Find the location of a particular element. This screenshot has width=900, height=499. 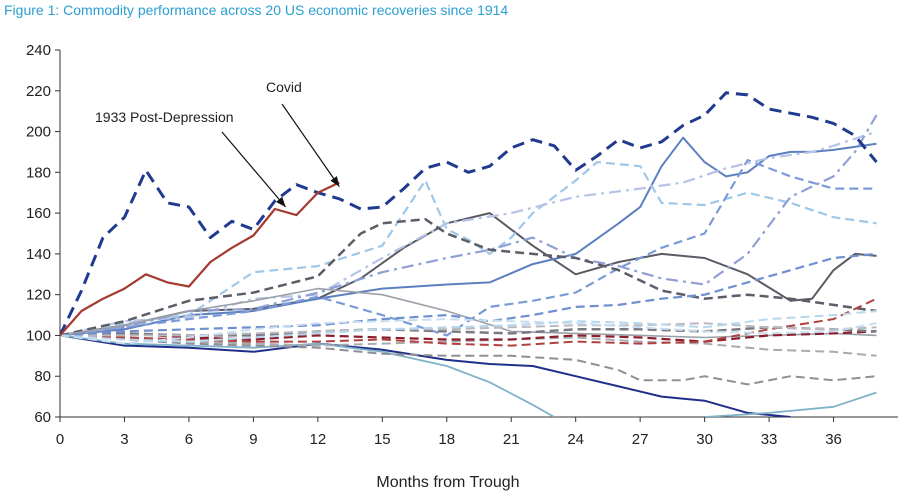

x-axis-title: Months from Trough is located at coordinates (447, 482).